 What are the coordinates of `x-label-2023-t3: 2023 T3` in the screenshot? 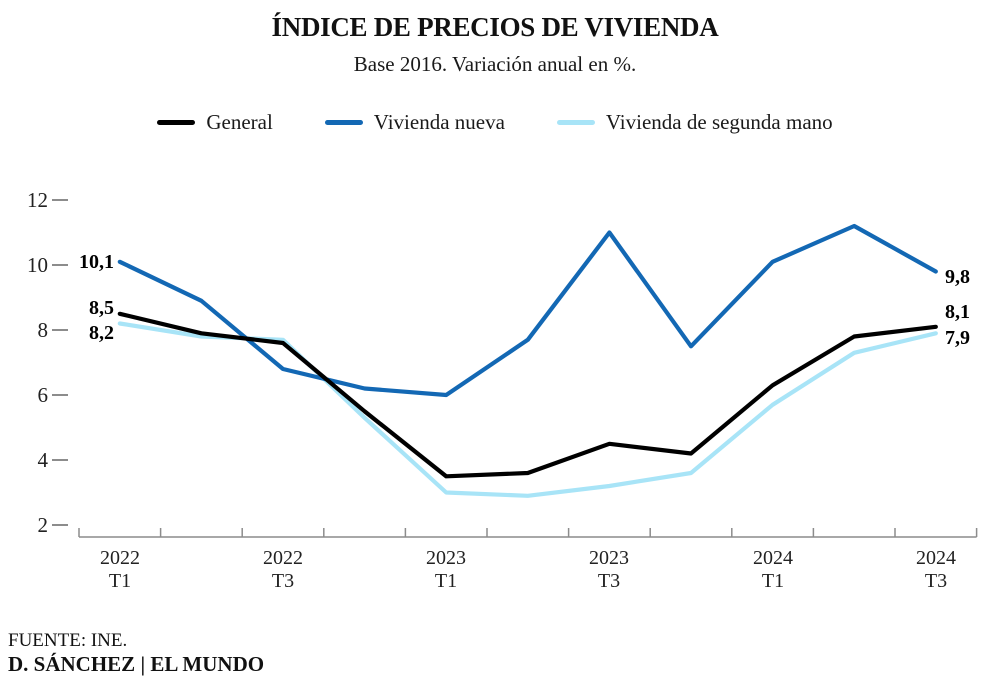 It's located at (609, 570).